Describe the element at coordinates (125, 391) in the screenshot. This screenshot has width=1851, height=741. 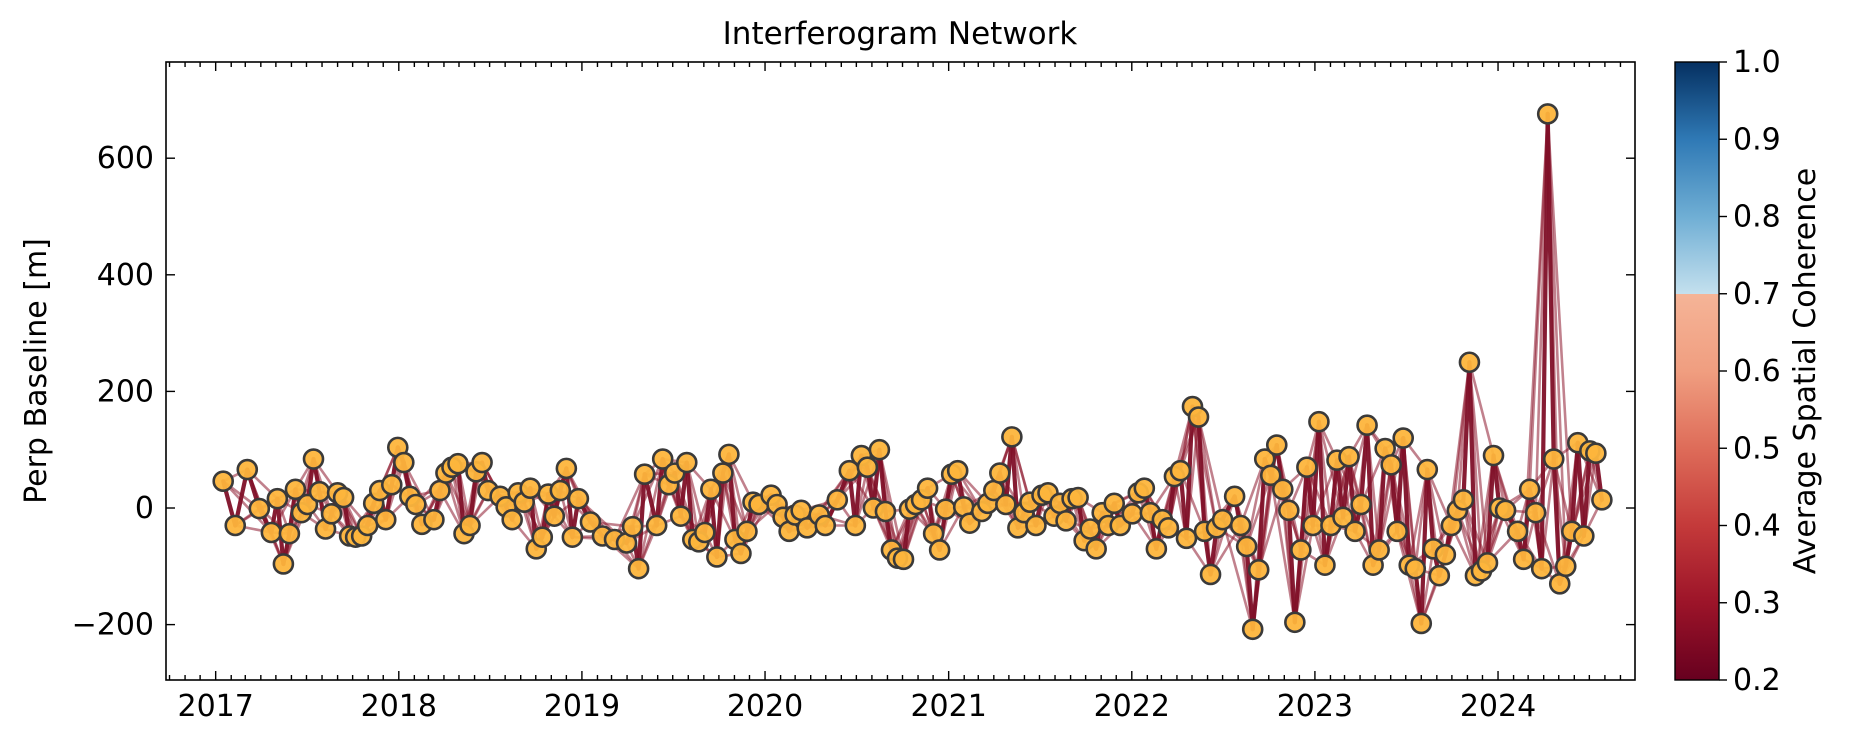
I see `y-tick-label: 200` at that location.